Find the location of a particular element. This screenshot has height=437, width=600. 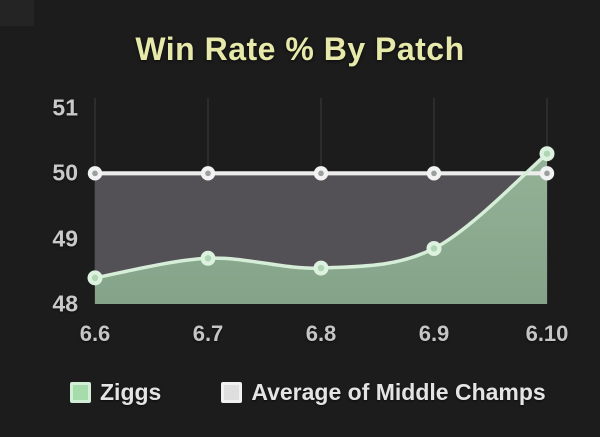

x-axis-tick-label: 6.10 is located at coordinates (547, 333).